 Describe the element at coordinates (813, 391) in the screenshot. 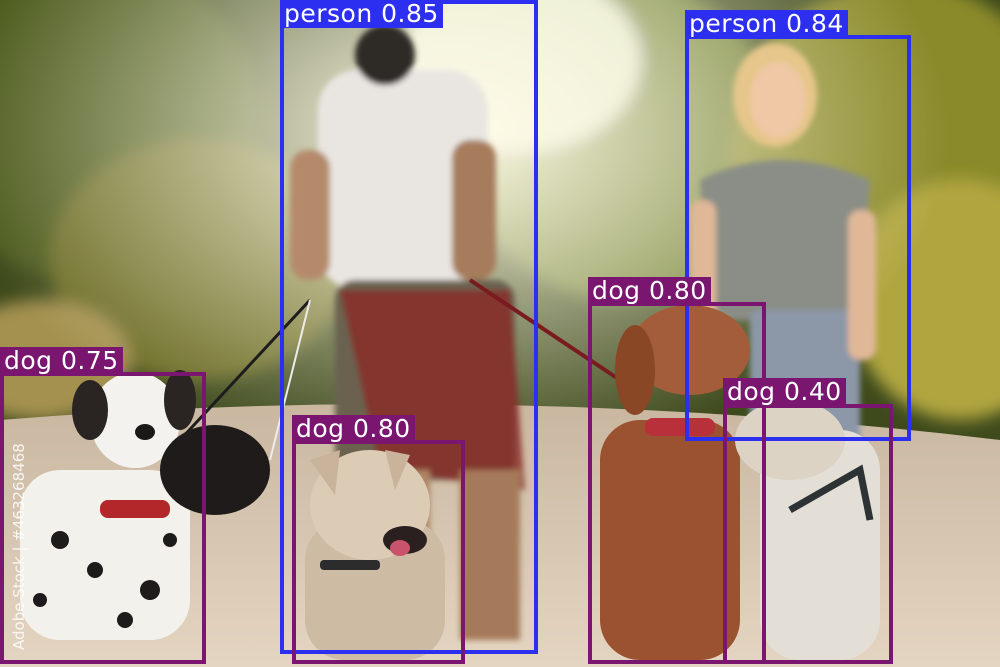

I see `detection-score: 0.40` at that location.